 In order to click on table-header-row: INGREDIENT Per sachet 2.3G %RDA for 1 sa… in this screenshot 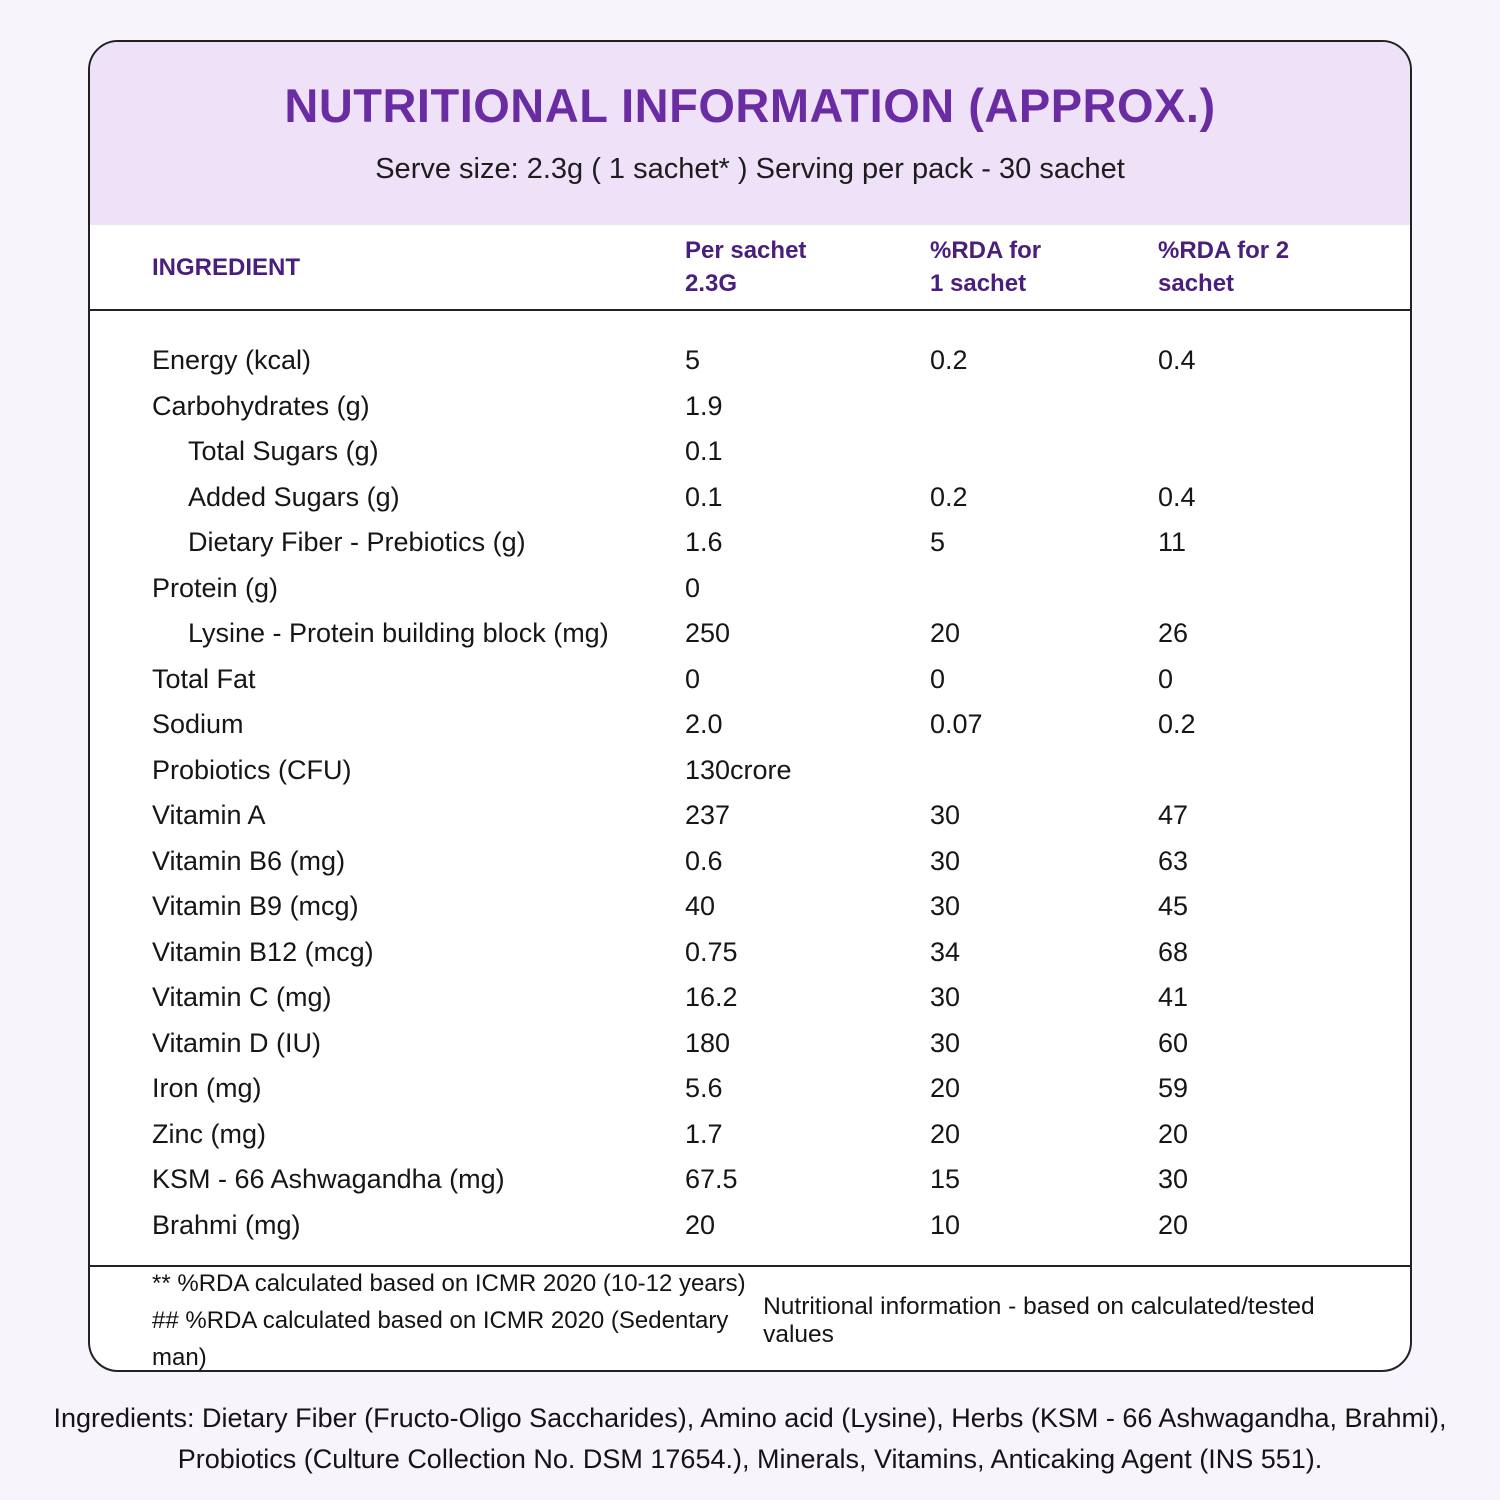, I will do `click(750, 268)`.